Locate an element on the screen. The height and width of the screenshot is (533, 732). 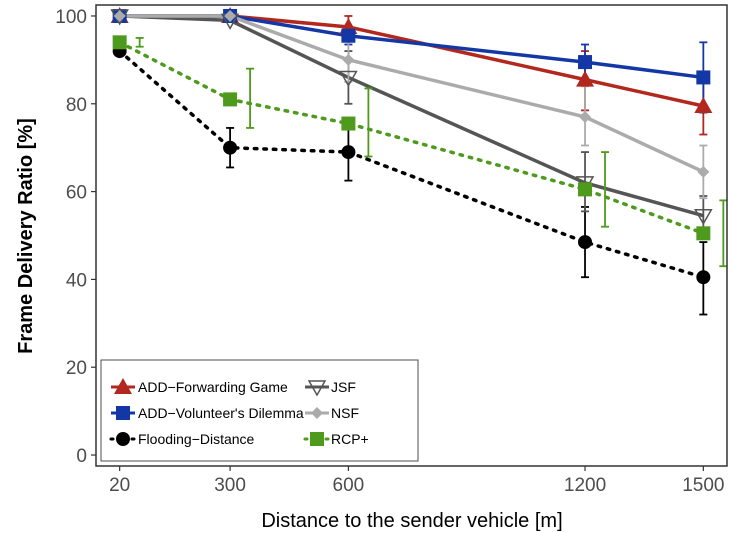
x-tick-label: 20 is located at coordinates (119, 485).